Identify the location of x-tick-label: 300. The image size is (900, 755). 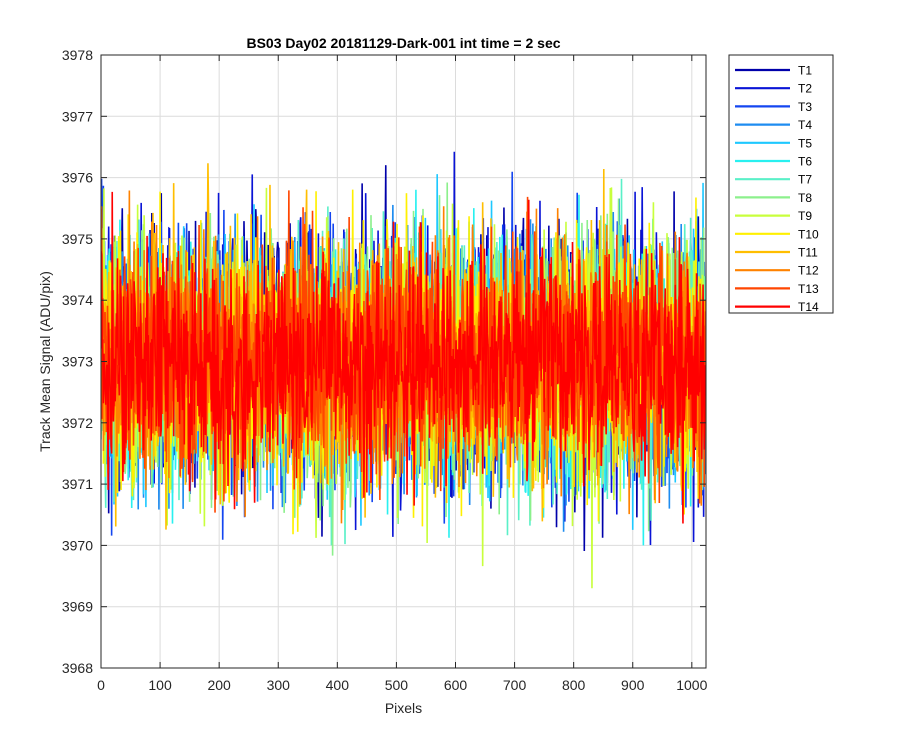
(279, 685).